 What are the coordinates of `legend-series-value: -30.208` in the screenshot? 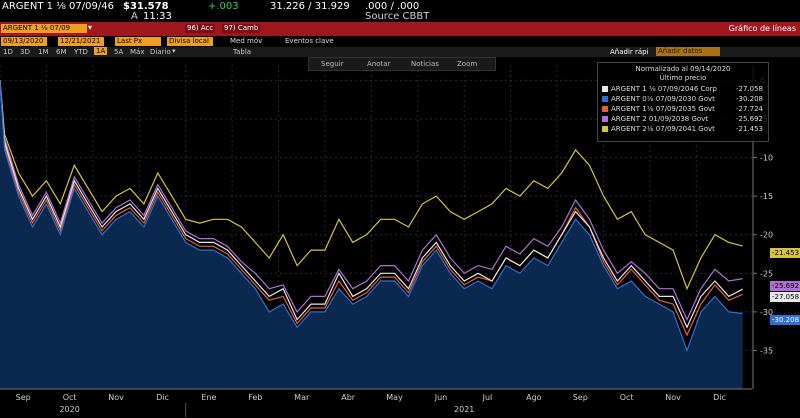 It's located at (749, 99).